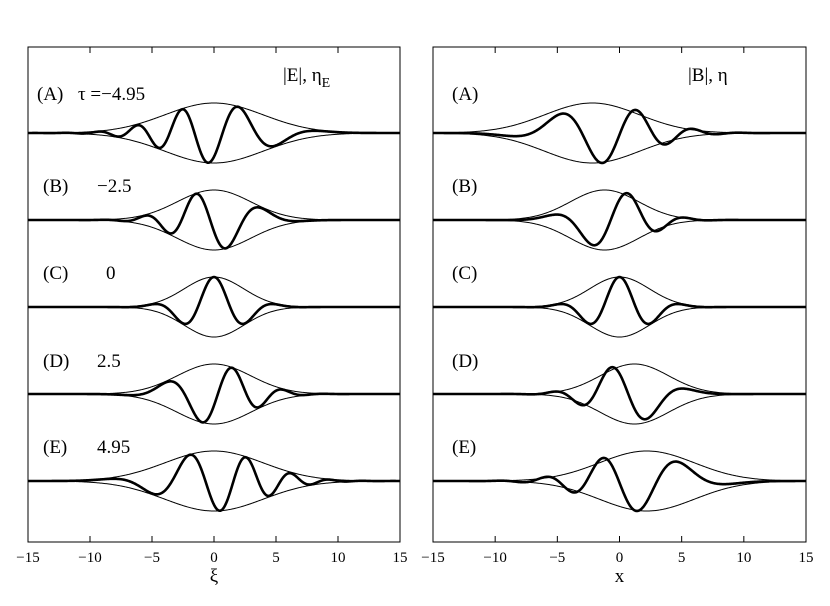  What do you see at coordinates (55, 186) in the screenshot?
I see `left-subplot-label: (B)` at bounding box center [55, 186].